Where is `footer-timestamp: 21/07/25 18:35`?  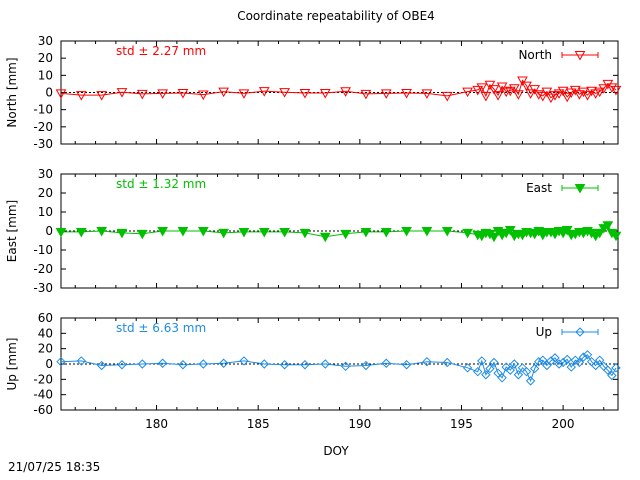 footer-timestamp: 21/07/25 18:35 is located at coordinates (54, 467).